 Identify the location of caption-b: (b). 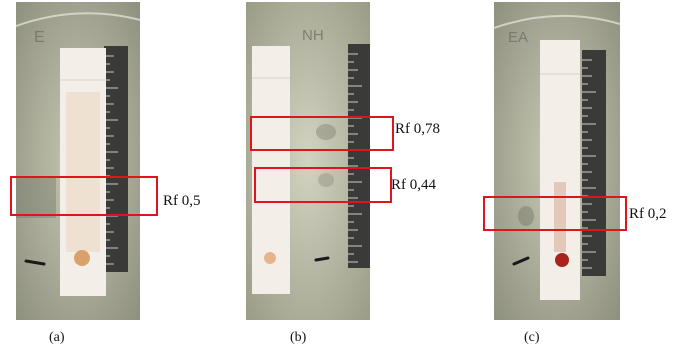
(298, 337).